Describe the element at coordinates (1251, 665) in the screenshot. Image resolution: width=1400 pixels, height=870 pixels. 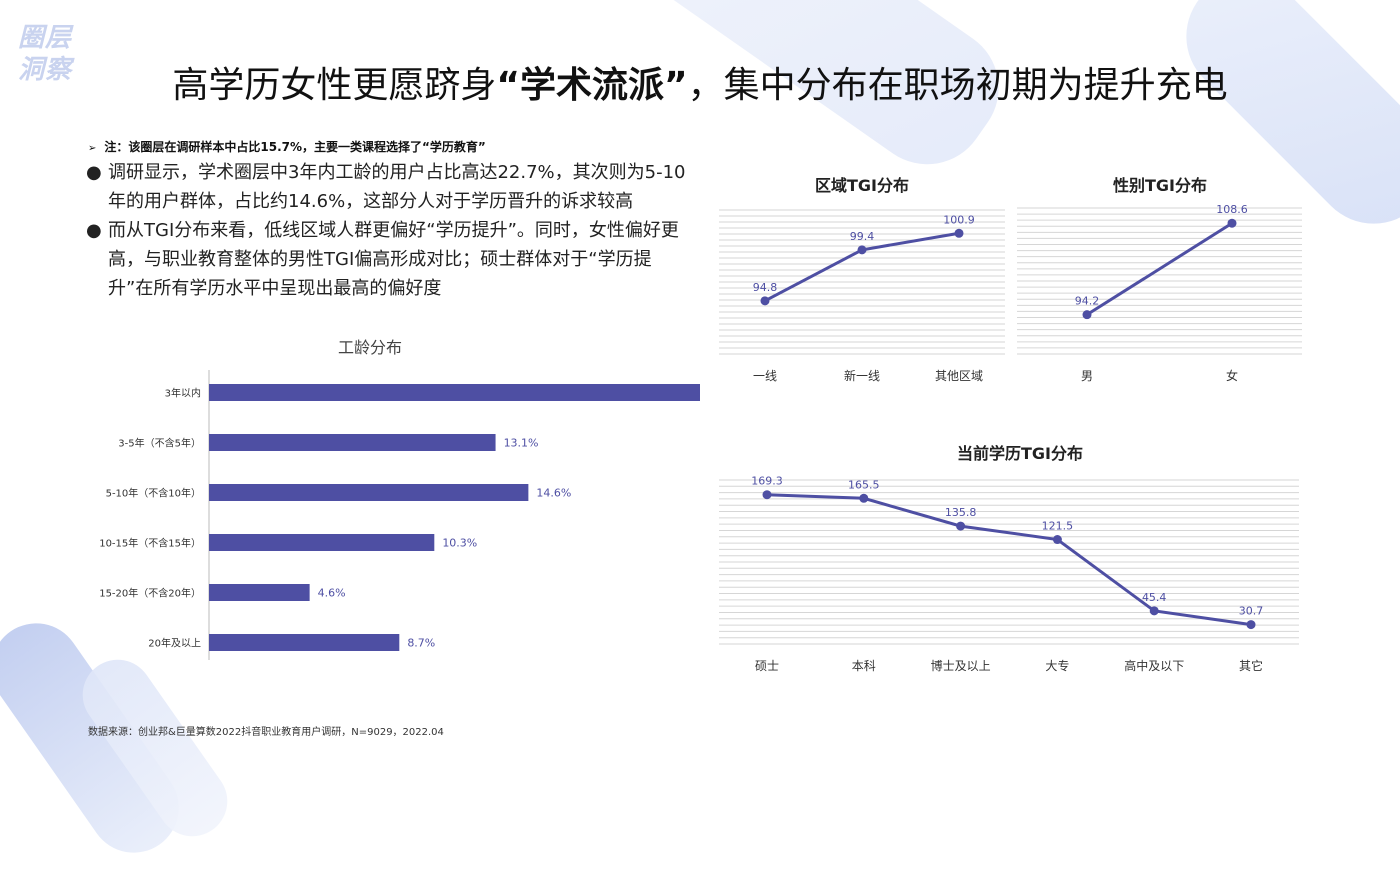
I see `category-label: 其它` at that location.